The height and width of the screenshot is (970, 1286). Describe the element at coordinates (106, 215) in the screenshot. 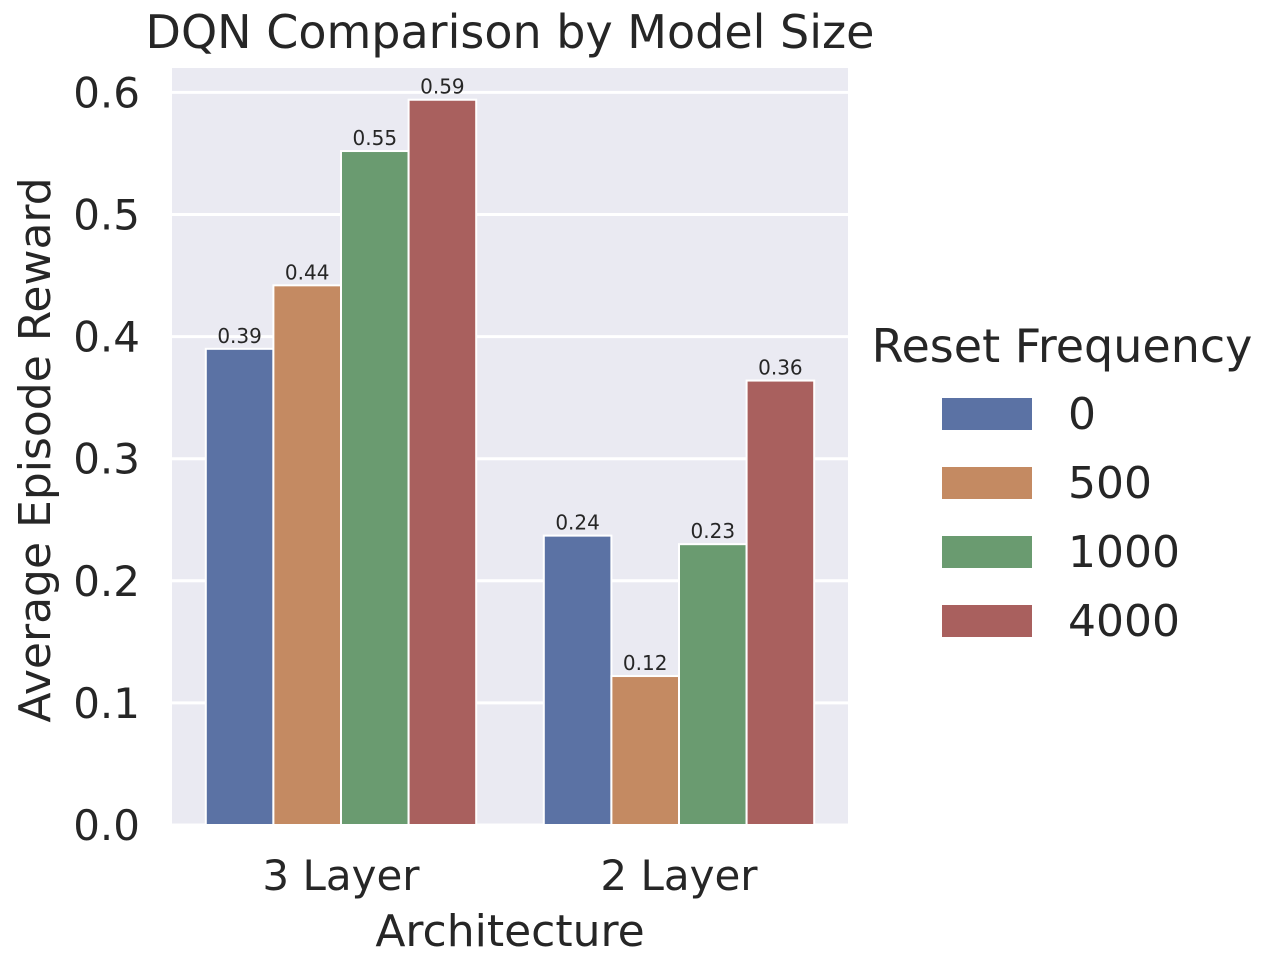

I see `y-tick-label: 0.5` at that location.